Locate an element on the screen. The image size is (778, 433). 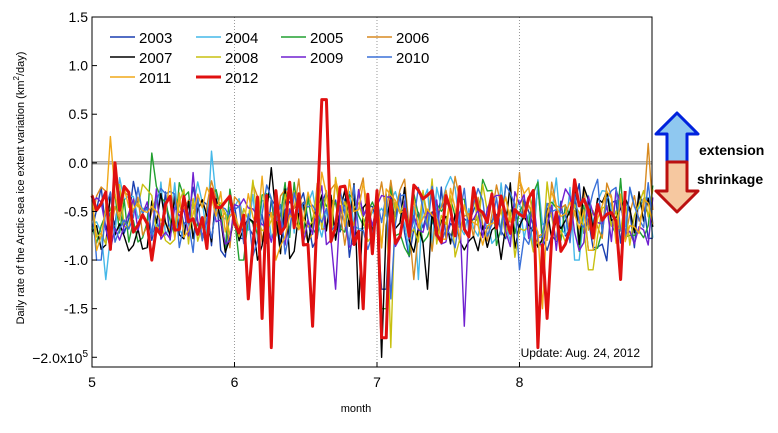
legend-label-2010: 2010 is located at coordinates (412, 58).